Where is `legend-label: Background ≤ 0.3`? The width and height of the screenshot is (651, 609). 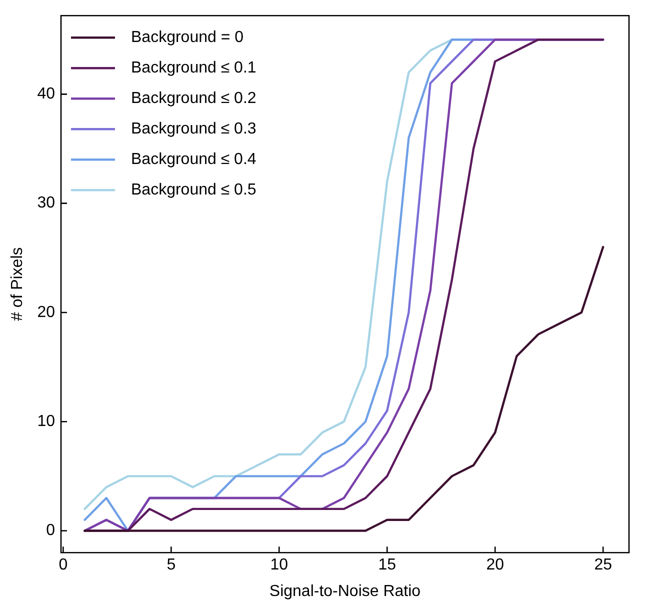 legend-label: Background ≤ 0.3 is located at coordinates (193, 129).